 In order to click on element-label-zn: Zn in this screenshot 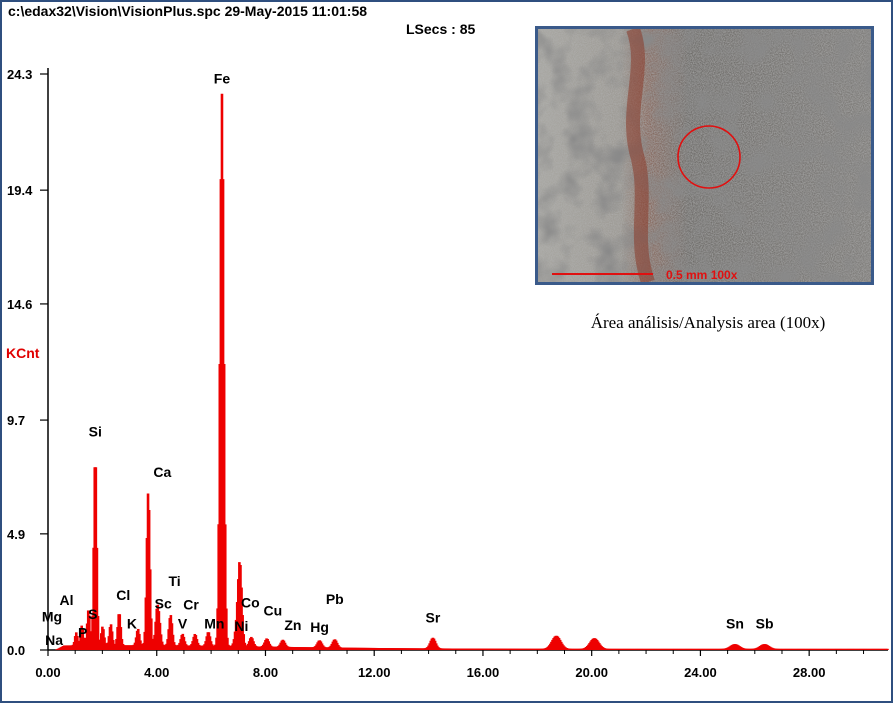, I will do `click(292, 625)`.